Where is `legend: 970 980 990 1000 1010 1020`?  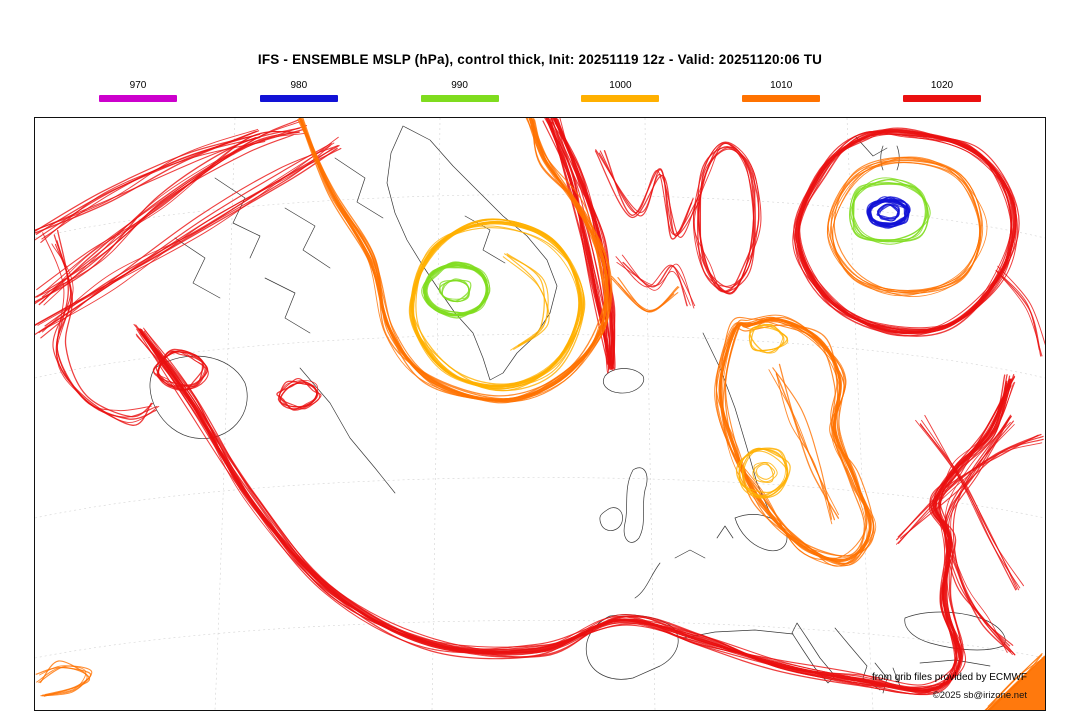 legend: 970 980 990 1000 1010 1020 is located at coordinates (540, 91).